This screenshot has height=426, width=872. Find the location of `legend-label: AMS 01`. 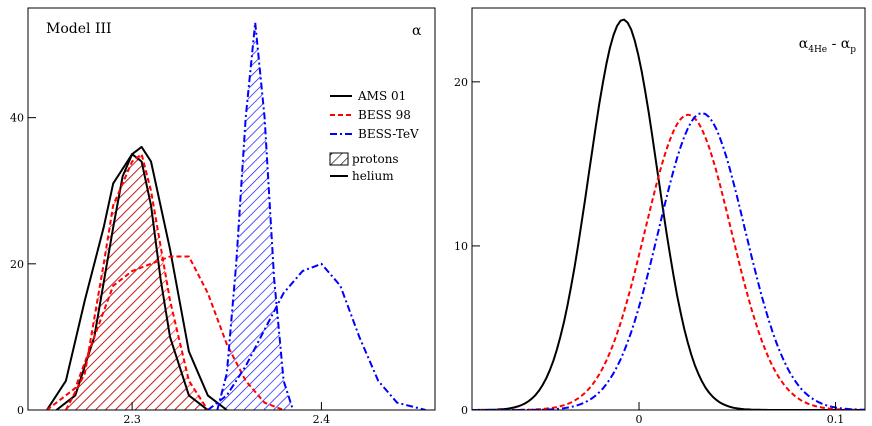

legend-label: AMS 01 is located at coordinates (381, 96).